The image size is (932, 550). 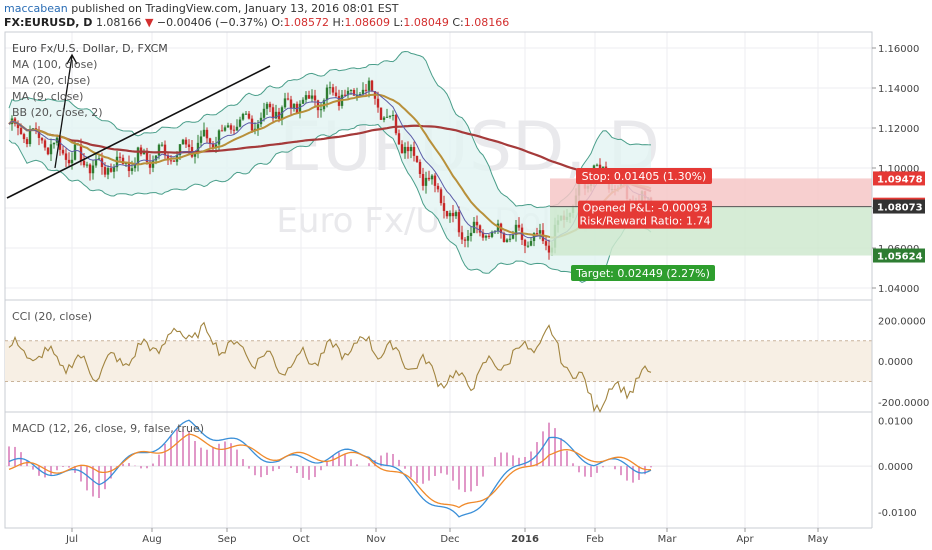 I want to click on price-axis-bg, so click(x=902, y=291).